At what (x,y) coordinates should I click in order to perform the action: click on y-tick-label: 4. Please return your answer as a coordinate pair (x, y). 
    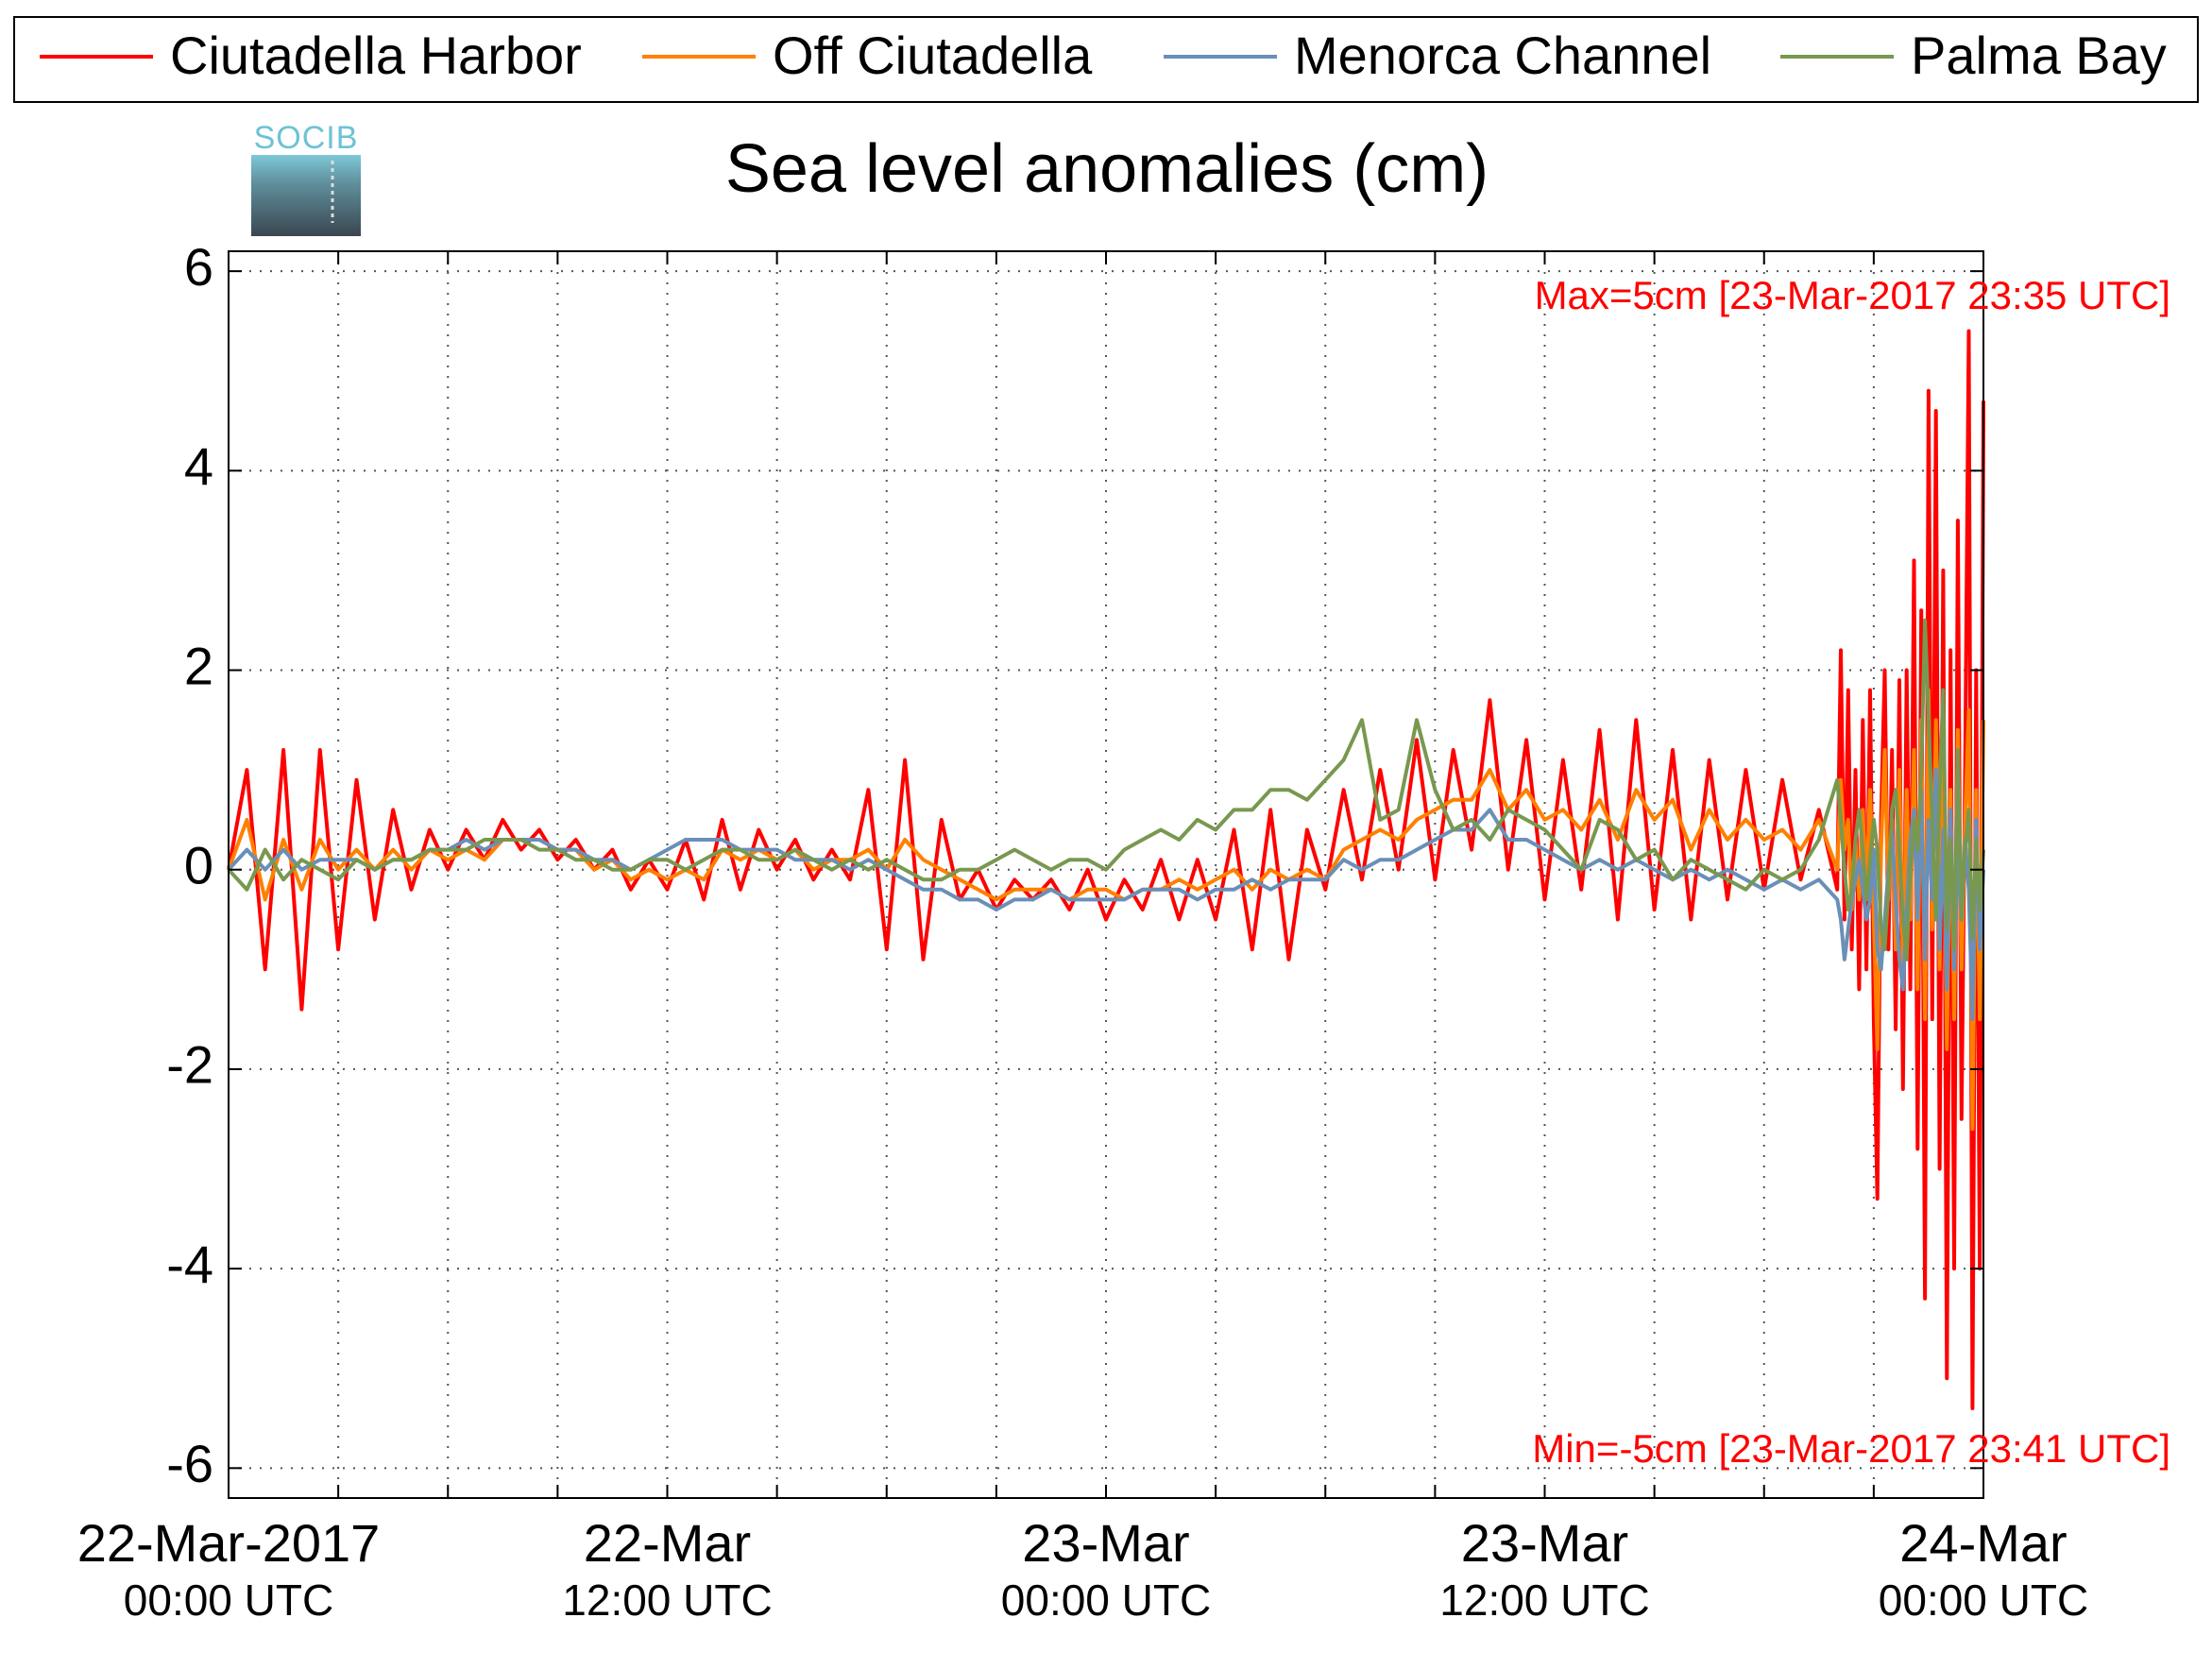
    Looking at the image, I should click on (198, 466).